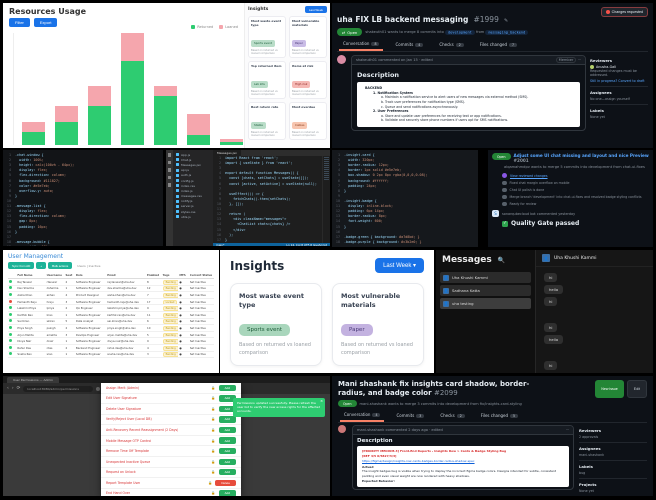 The image size is (656, 500). What do you see at coordinates (193, 196) in the screenshot?
I see `explorer-file-item: messages.css` at bounding box center [193, 196].